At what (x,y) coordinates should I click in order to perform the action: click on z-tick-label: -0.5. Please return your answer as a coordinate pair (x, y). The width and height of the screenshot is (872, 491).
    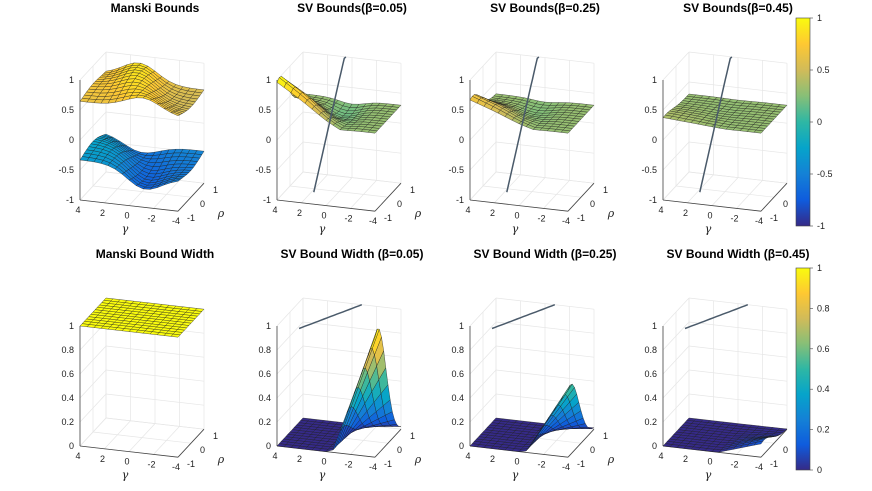
    Looking at the image, I should click on (649, 170).